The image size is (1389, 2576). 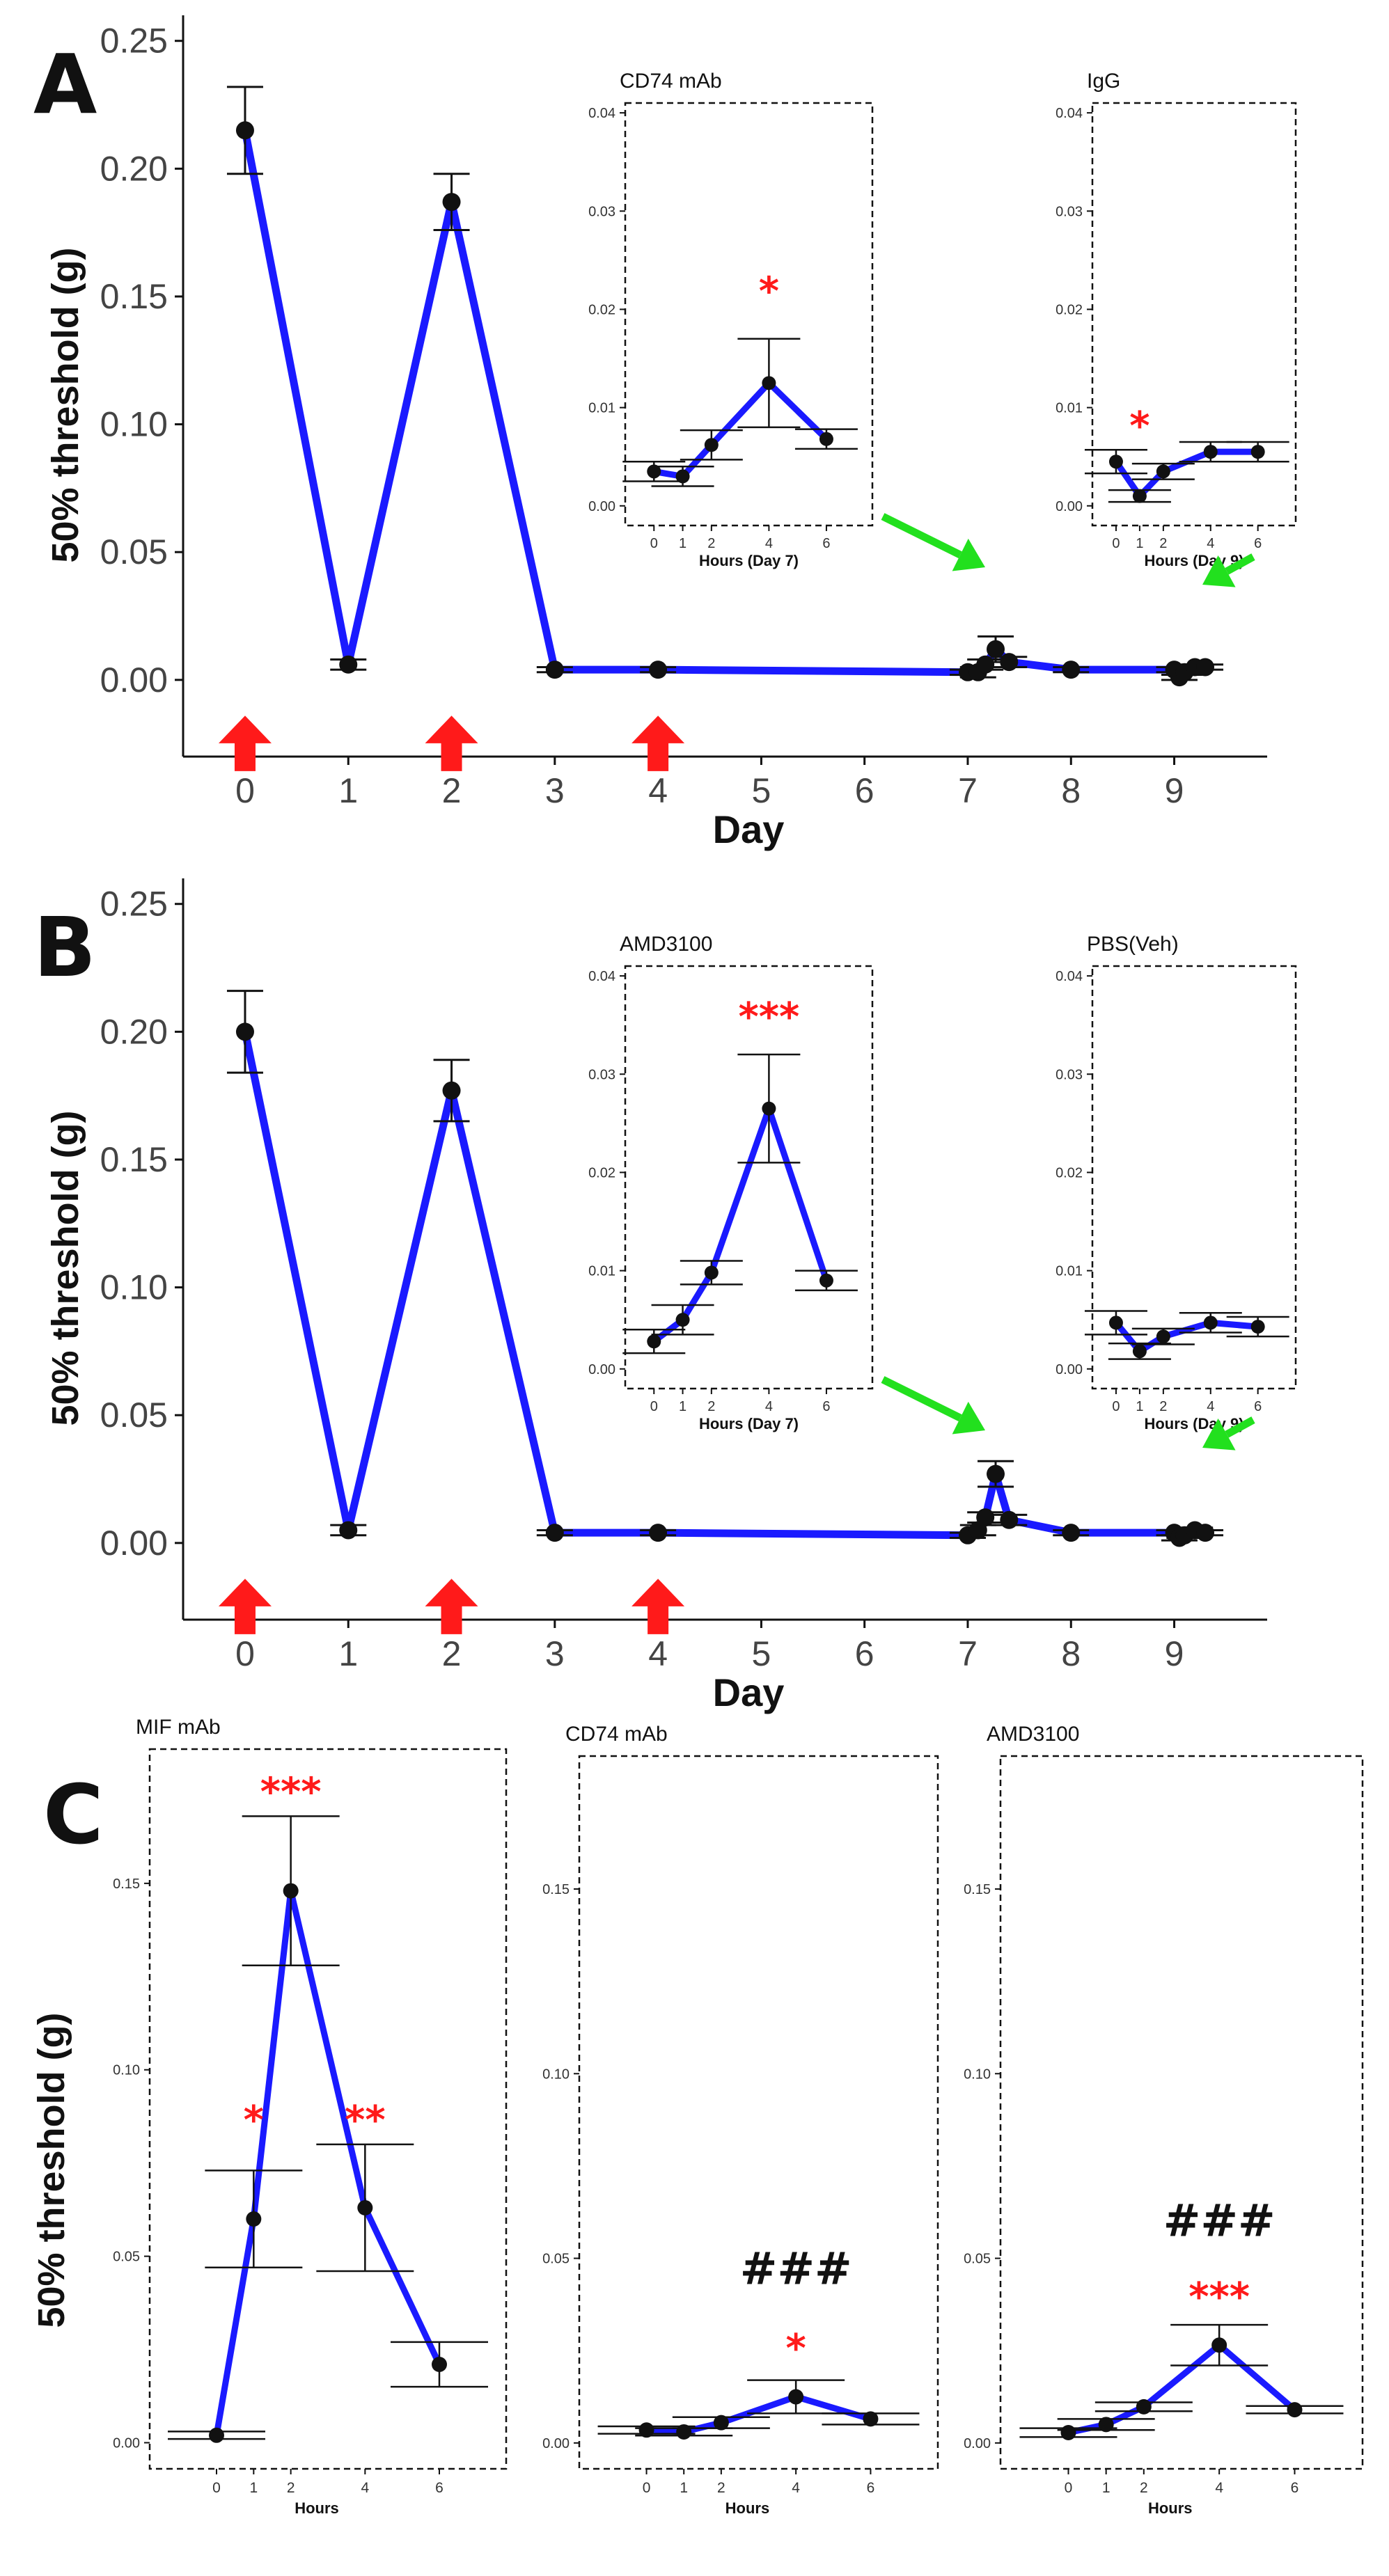 What do you see at coordinates (178, 1727) in the screenshot?
I see `subplot-title: MIF mAb` at bounding box center [178, 1727].